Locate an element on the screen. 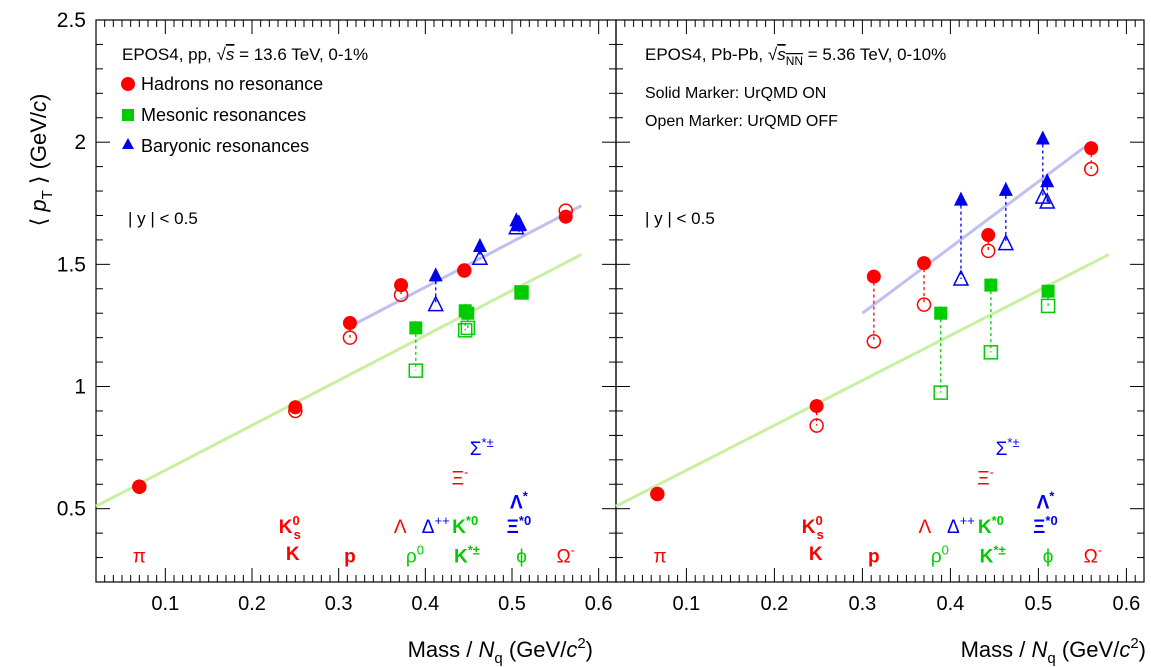 This screenshot has width=1151, height=667. legend-hadrons-marker is located at coordinates (128, 84).